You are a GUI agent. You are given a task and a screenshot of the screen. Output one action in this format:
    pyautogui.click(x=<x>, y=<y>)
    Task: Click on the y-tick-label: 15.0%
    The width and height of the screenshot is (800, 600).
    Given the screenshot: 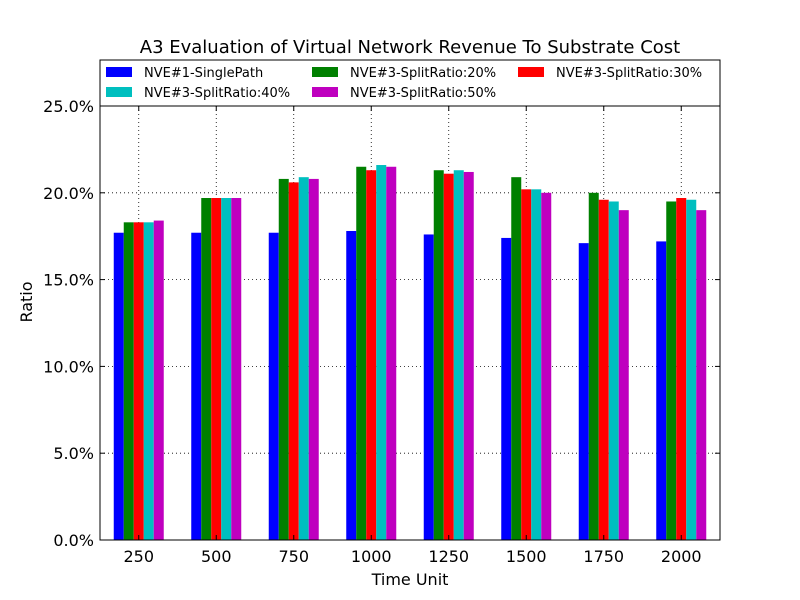 What is the action you would take?
    pyautogui.click(x=68, y=280)
    